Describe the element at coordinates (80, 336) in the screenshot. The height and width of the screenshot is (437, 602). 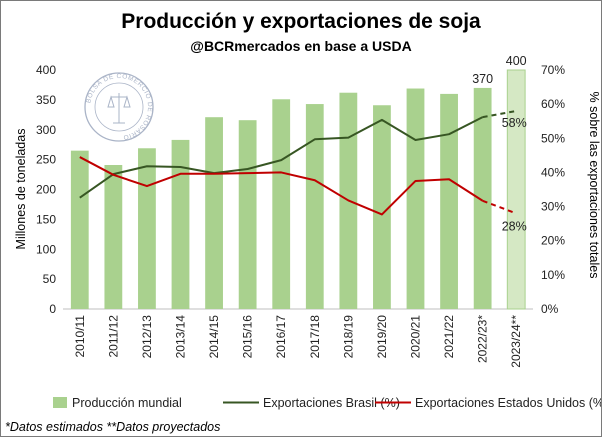
I see `x-tick-label: 2010/11` at that location.